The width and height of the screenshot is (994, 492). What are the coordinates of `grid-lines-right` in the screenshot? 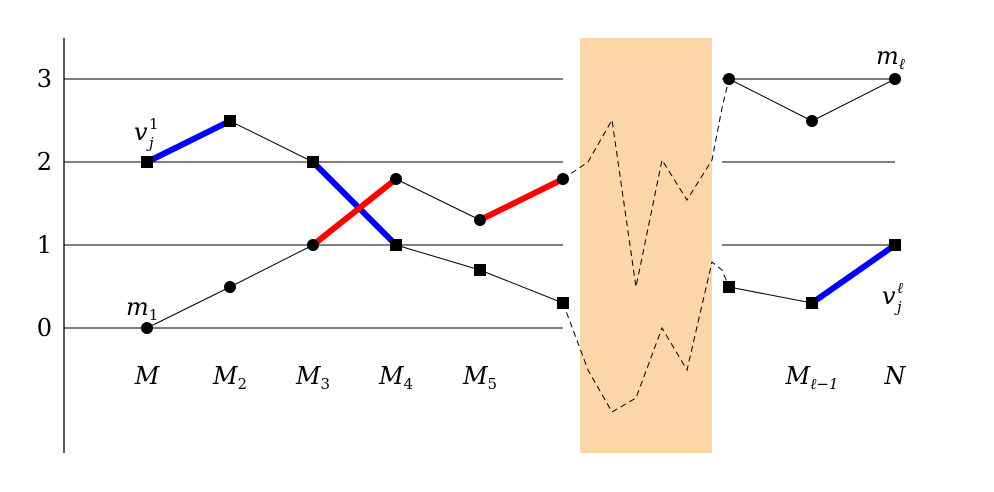 It's located at (808, 162).